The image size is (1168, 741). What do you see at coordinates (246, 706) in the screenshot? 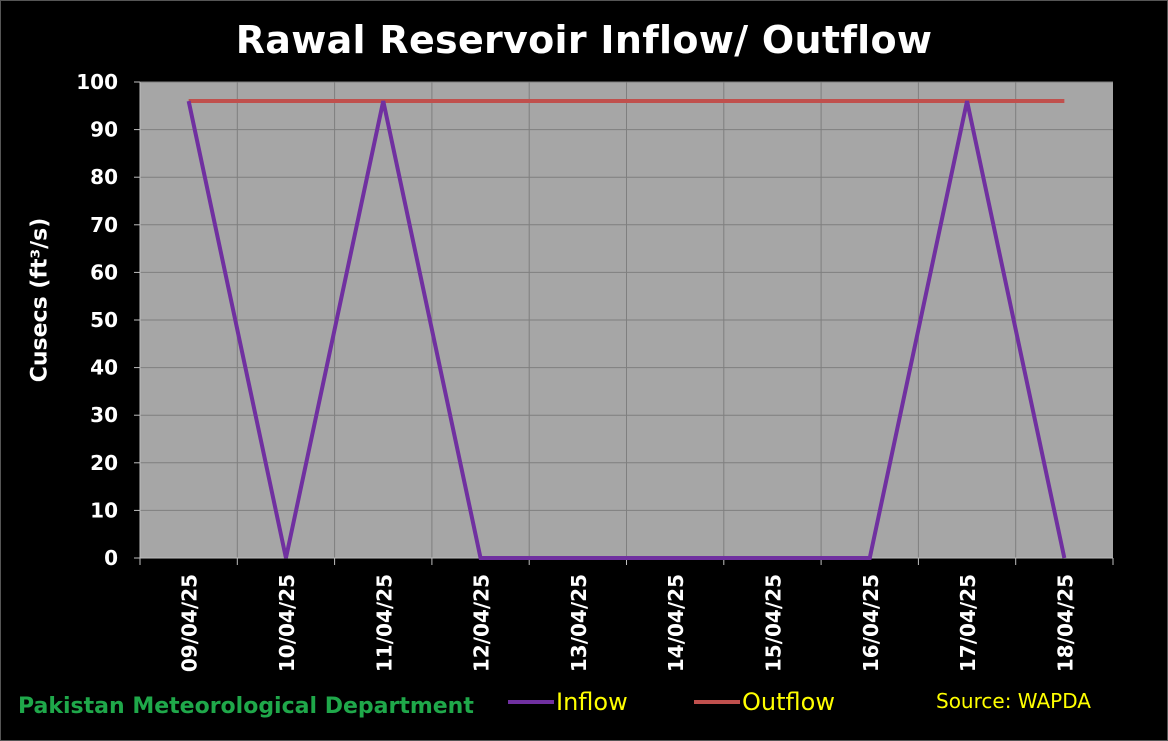
I see `organization-label: Pakistan Meteorological Department` at bounding box center [246, 706].